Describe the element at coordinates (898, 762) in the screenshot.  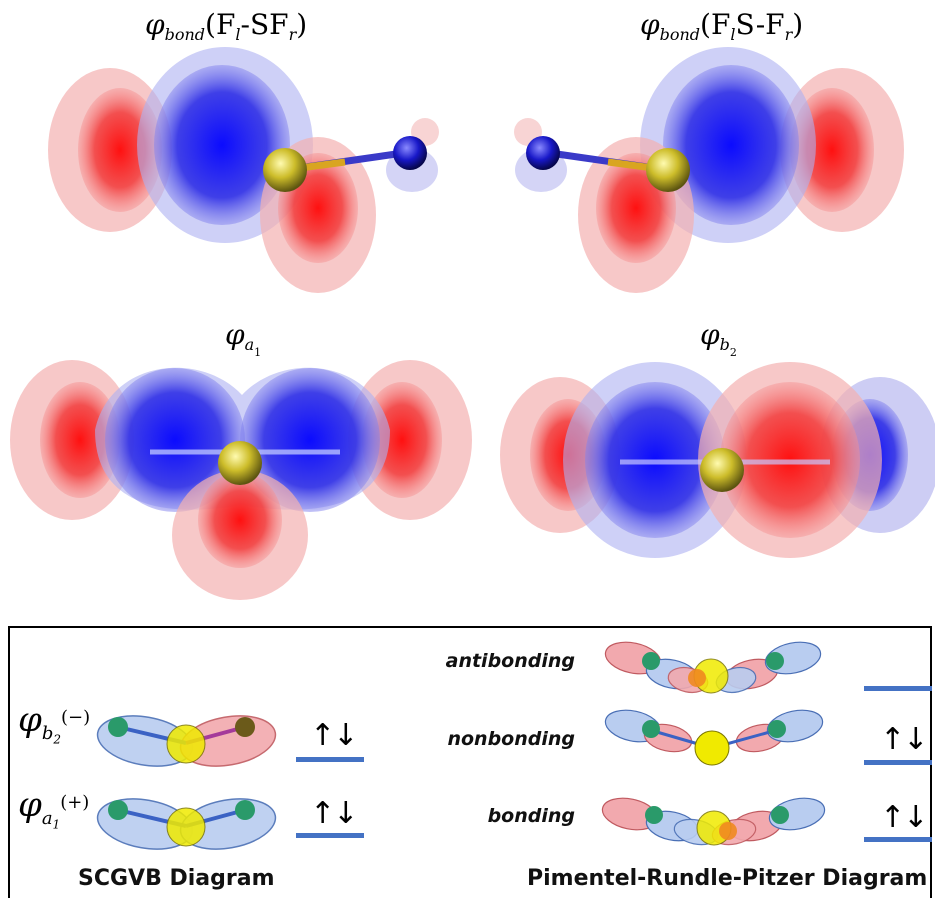
I see `prp-nonbonding-level` at that location.